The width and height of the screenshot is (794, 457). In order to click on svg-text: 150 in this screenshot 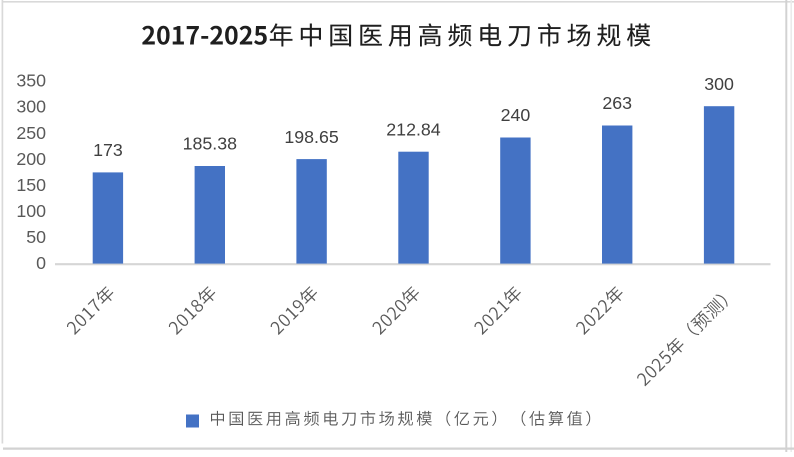, I will do `click(31, 185)`.